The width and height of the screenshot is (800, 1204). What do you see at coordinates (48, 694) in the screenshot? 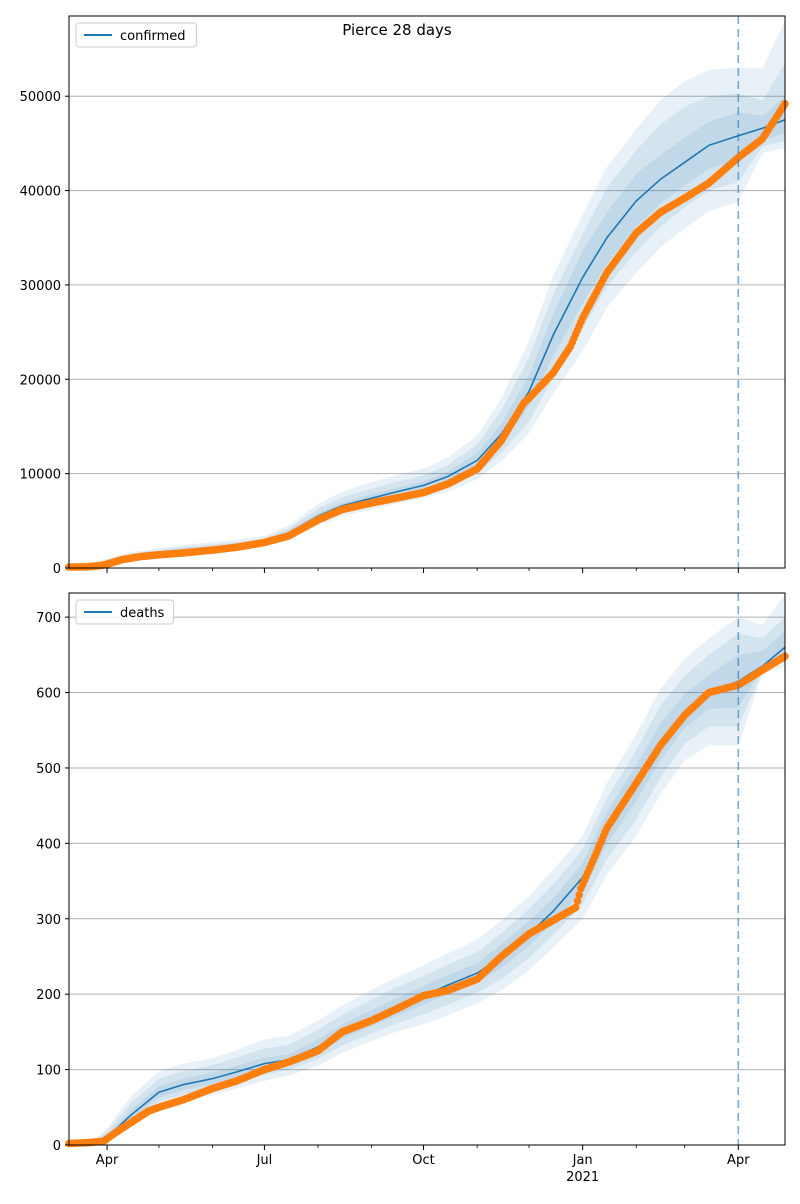
I see `y-tick-label: 600` at bounding box center [48, 694].